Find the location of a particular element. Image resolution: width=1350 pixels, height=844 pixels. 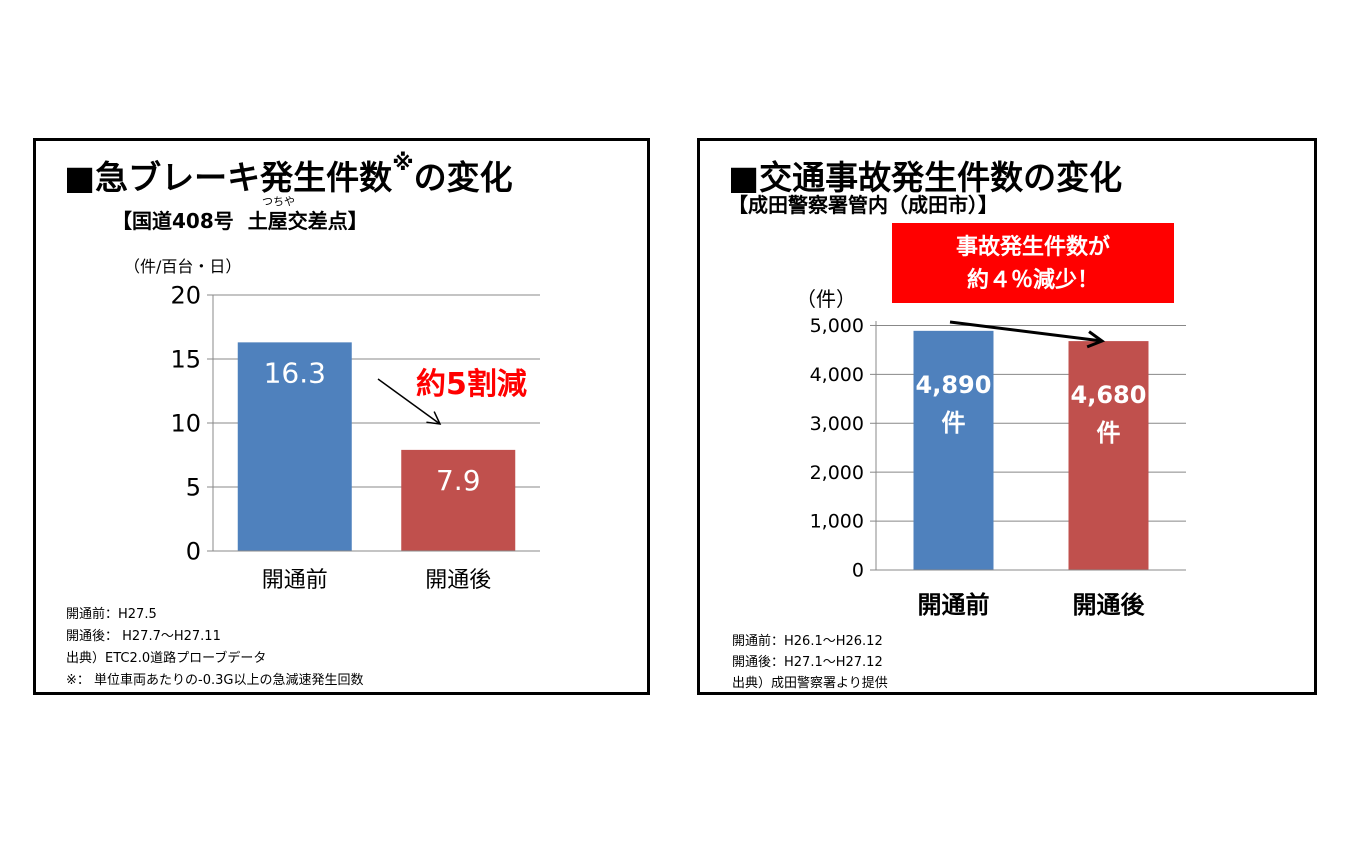

y-tick-label: 5,000 is located at coordinates (837, 326).